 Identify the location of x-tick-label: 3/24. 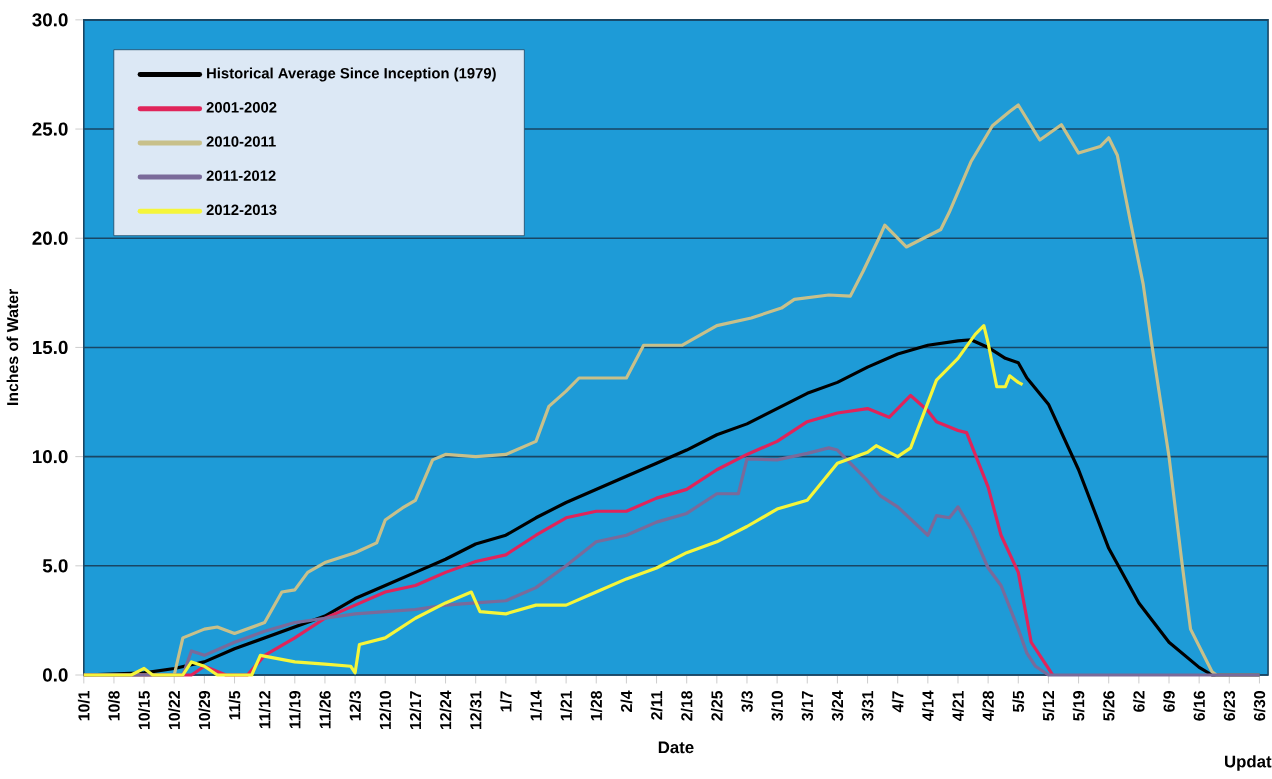
(837, 705).